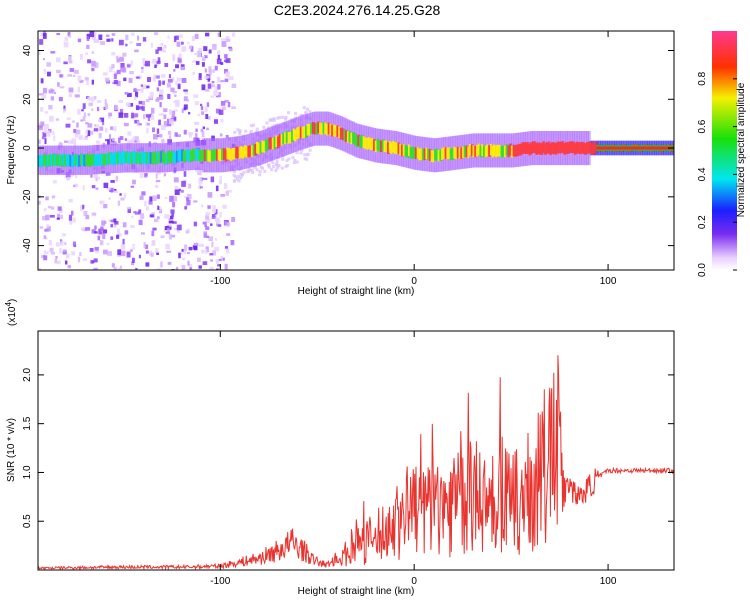  I want to click on x-tick-label: -100, so click(220, 281).